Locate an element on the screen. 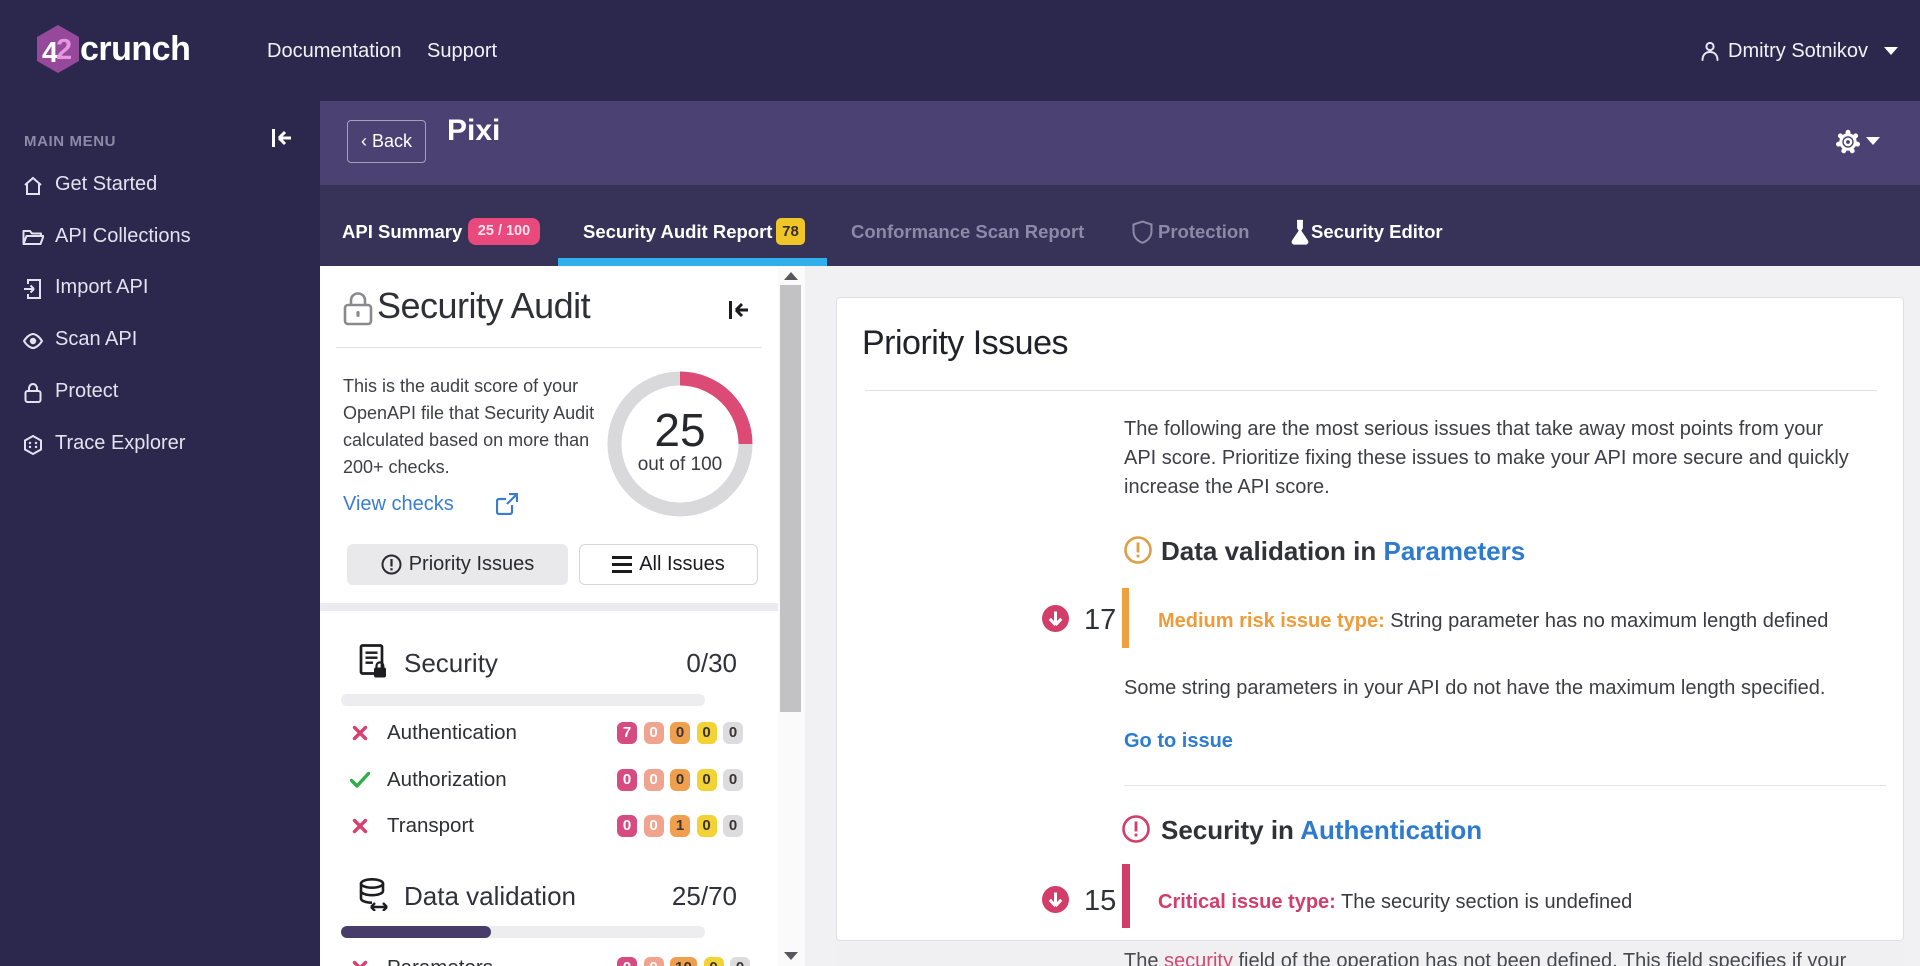  svg-text: 2 is located at coordinates (64, 50).